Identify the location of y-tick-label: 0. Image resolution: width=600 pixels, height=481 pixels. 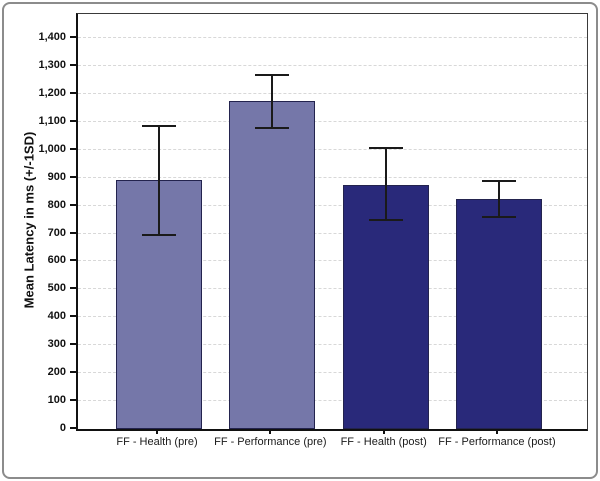
(62, 428).